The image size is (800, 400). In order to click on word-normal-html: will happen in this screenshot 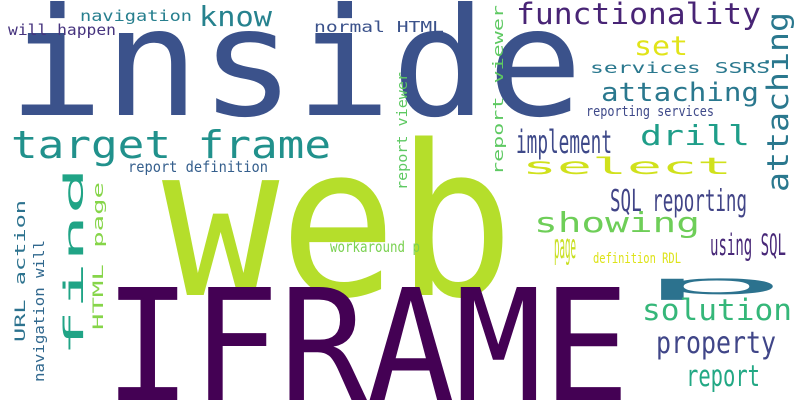, I will do `click(62, 30)`.